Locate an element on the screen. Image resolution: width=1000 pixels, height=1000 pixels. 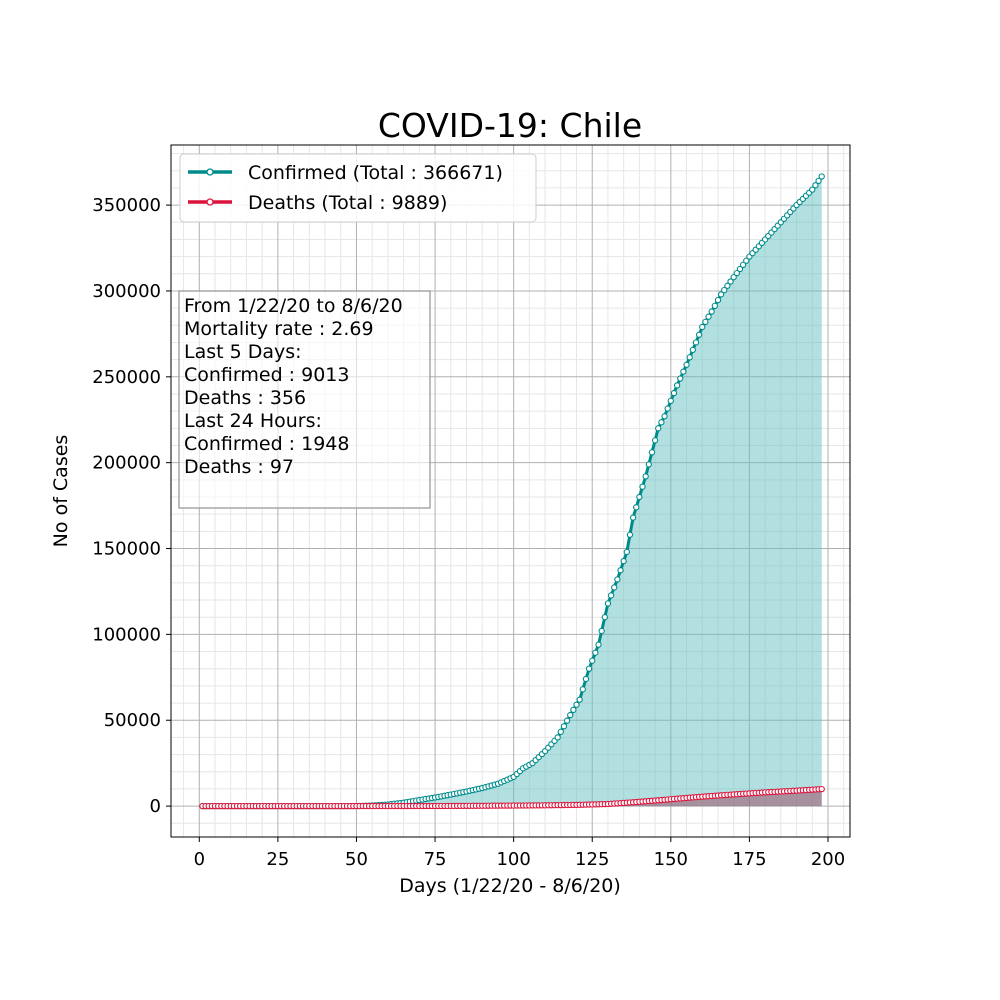
summary-last-24-hours-deaths: Deaths : 97 is located at coordinates (239, 467).